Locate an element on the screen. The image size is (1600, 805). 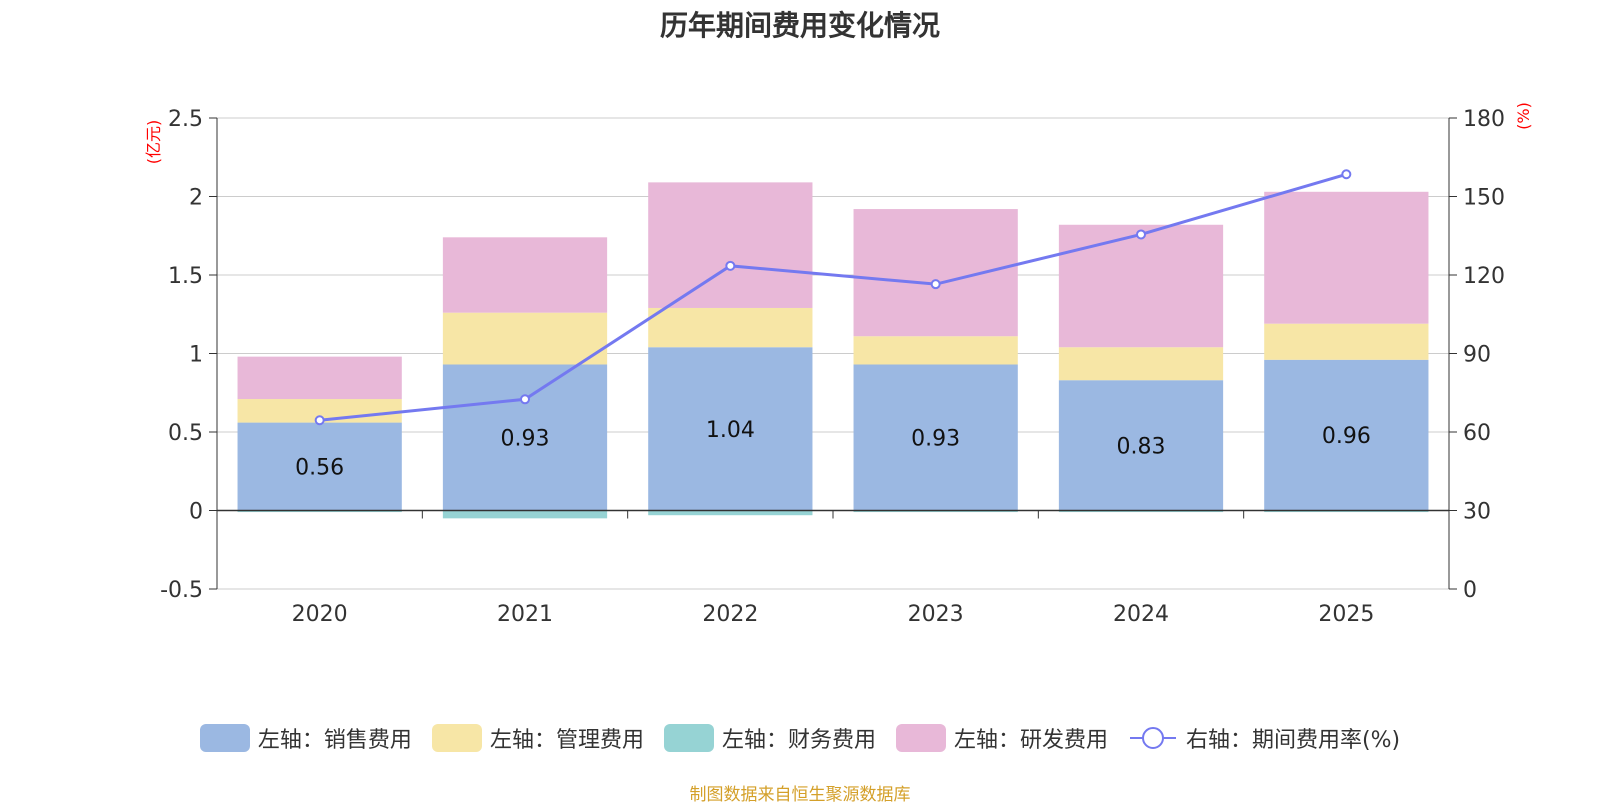
x-tick-label: 2021 is located at coordinates (525, 614).